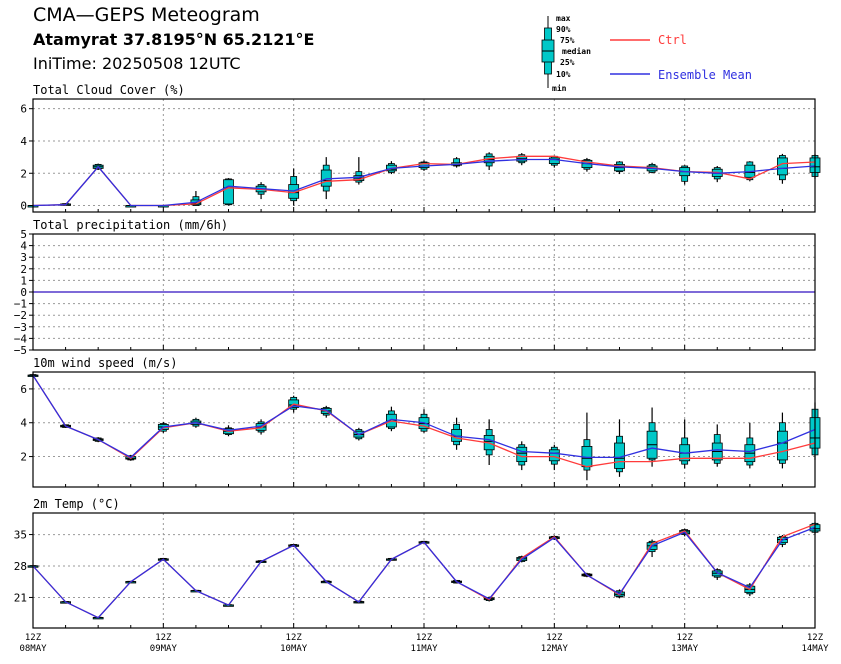 The image size is (841, 664). What do you see at coordinates (130, 225) in the screenshot?
I see `panel-title: Total precipitation (mm/6h)` at bounding box center [130, 225].